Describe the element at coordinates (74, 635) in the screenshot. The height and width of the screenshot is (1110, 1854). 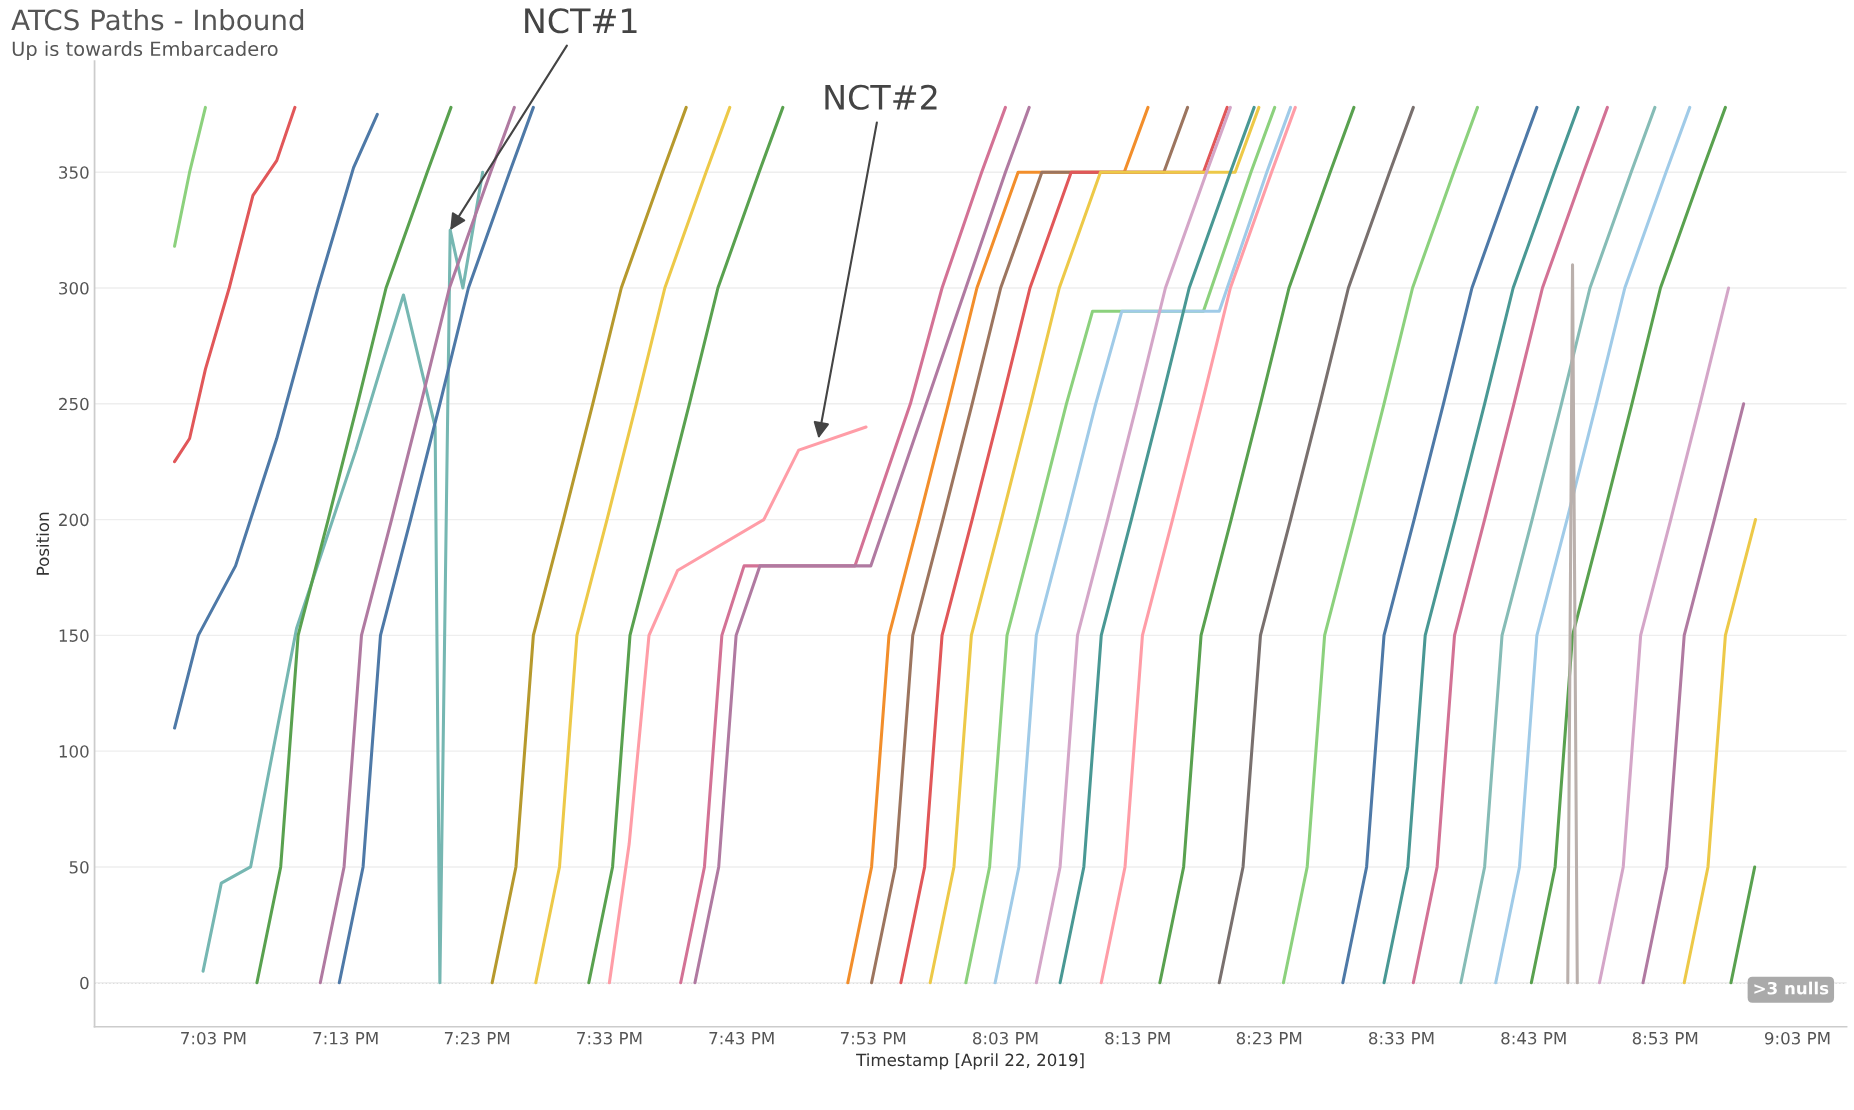
I see `y-tick-label: 150` at that location.